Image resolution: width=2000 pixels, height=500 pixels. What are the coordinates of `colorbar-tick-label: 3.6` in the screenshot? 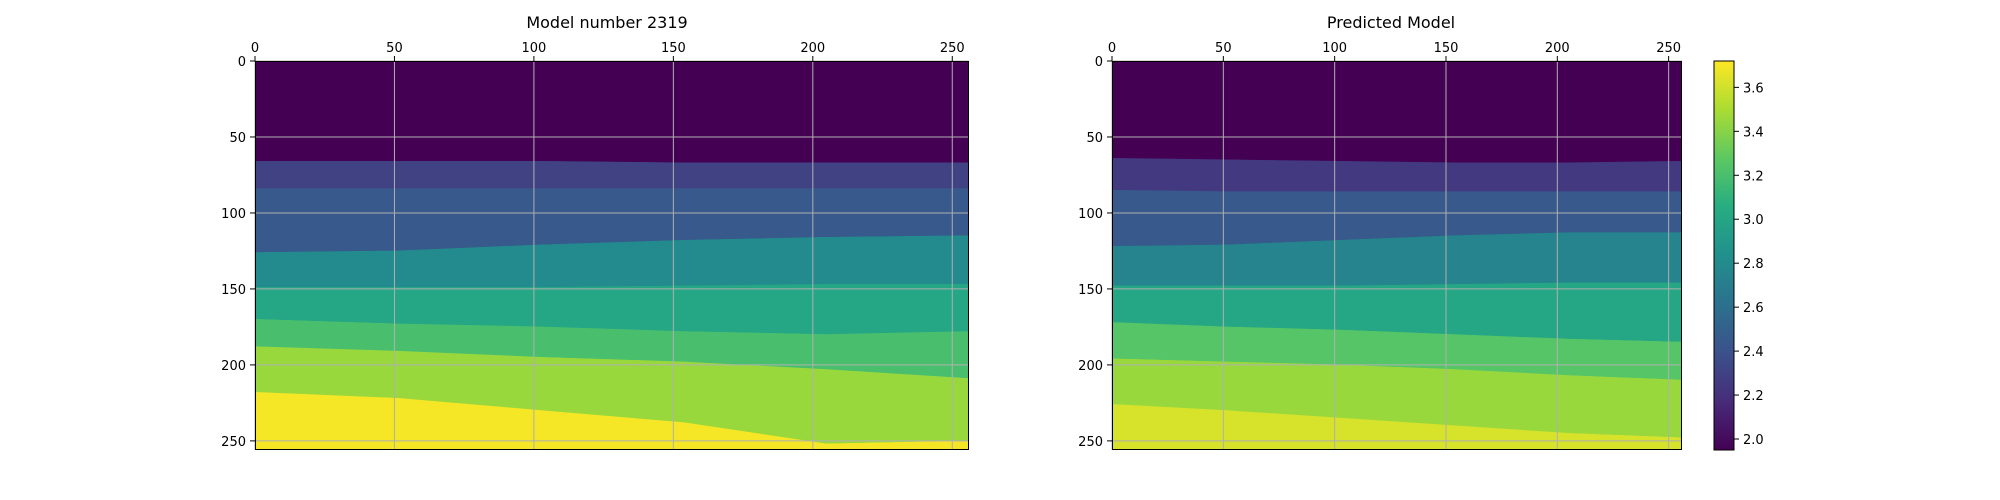 It's located at (1753, 88).